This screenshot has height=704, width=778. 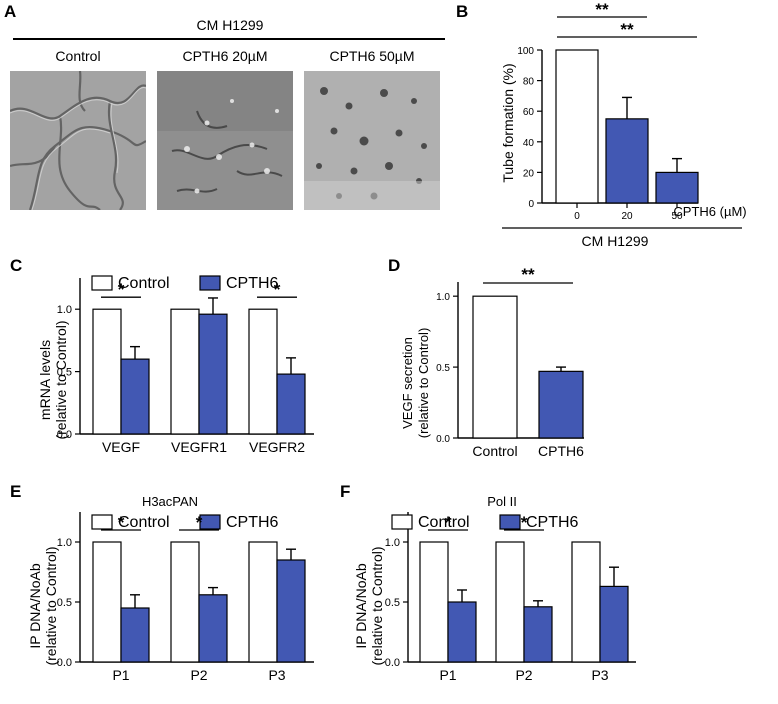 What do you see at coordinates (121, 289) in the screenshot?
I see `chart-c-sig-0: *` at bounding box center [121, 289].